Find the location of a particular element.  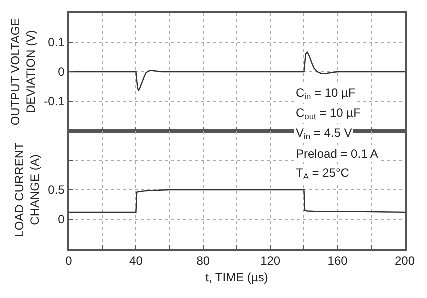

annotation: T$_{A}$ = 25°C is located at coordinates (323, 174).